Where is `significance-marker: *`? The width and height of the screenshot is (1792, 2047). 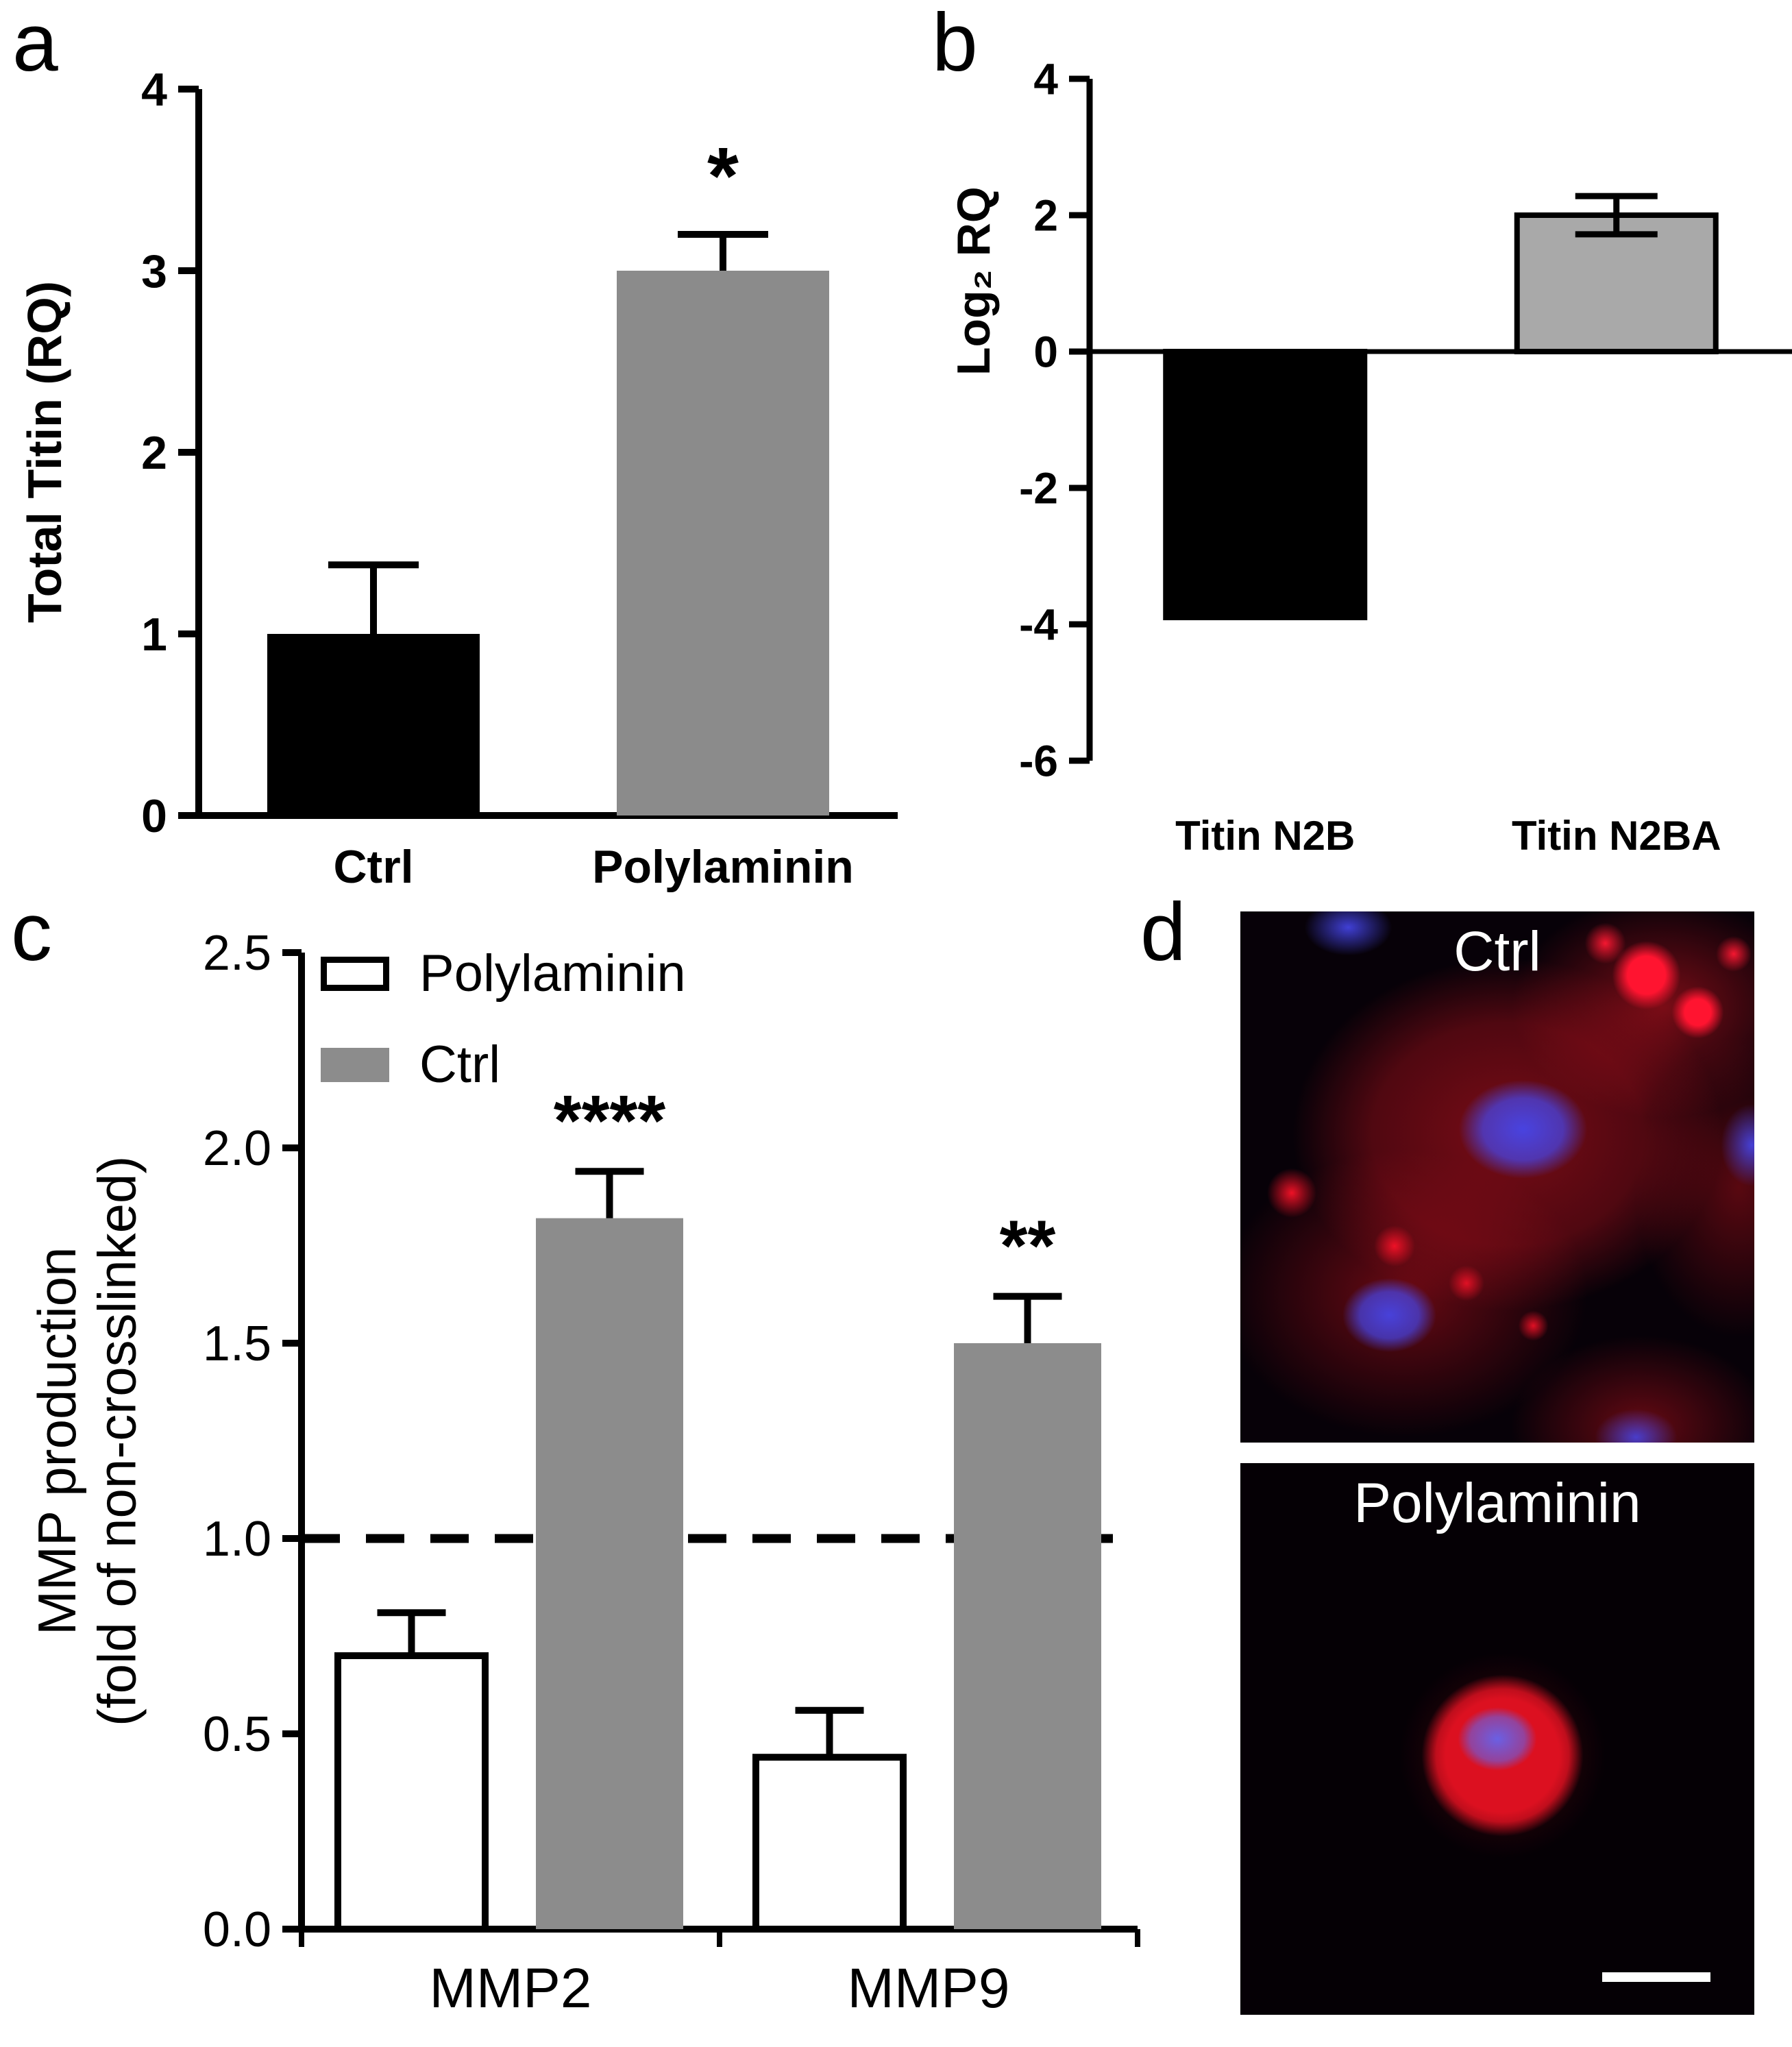
significance-marker: * is located at coordinates (723, 176).